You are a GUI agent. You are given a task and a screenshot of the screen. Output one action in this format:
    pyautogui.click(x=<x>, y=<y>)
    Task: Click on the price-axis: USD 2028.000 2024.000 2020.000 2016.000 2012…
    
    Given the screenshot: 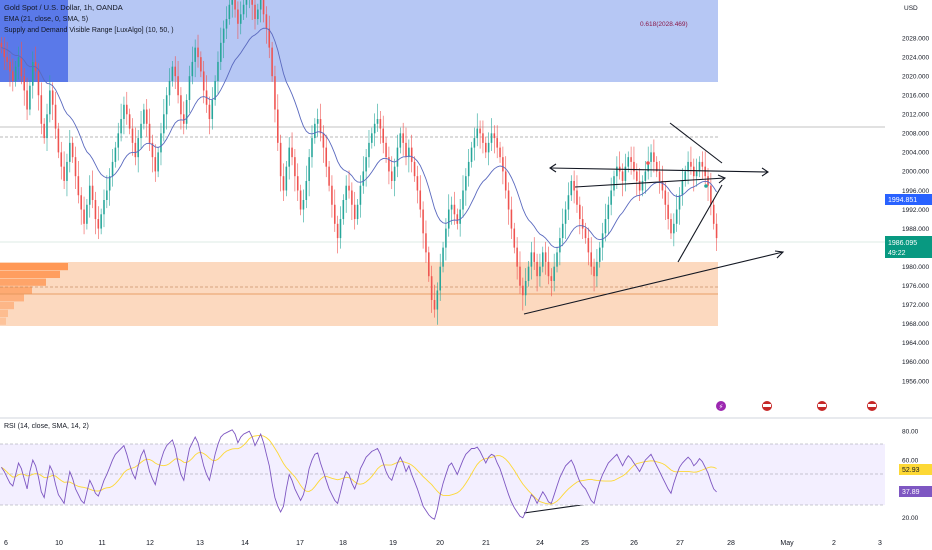 What is the action you would take?
    pyautogui.click(x=915, y=195)
    